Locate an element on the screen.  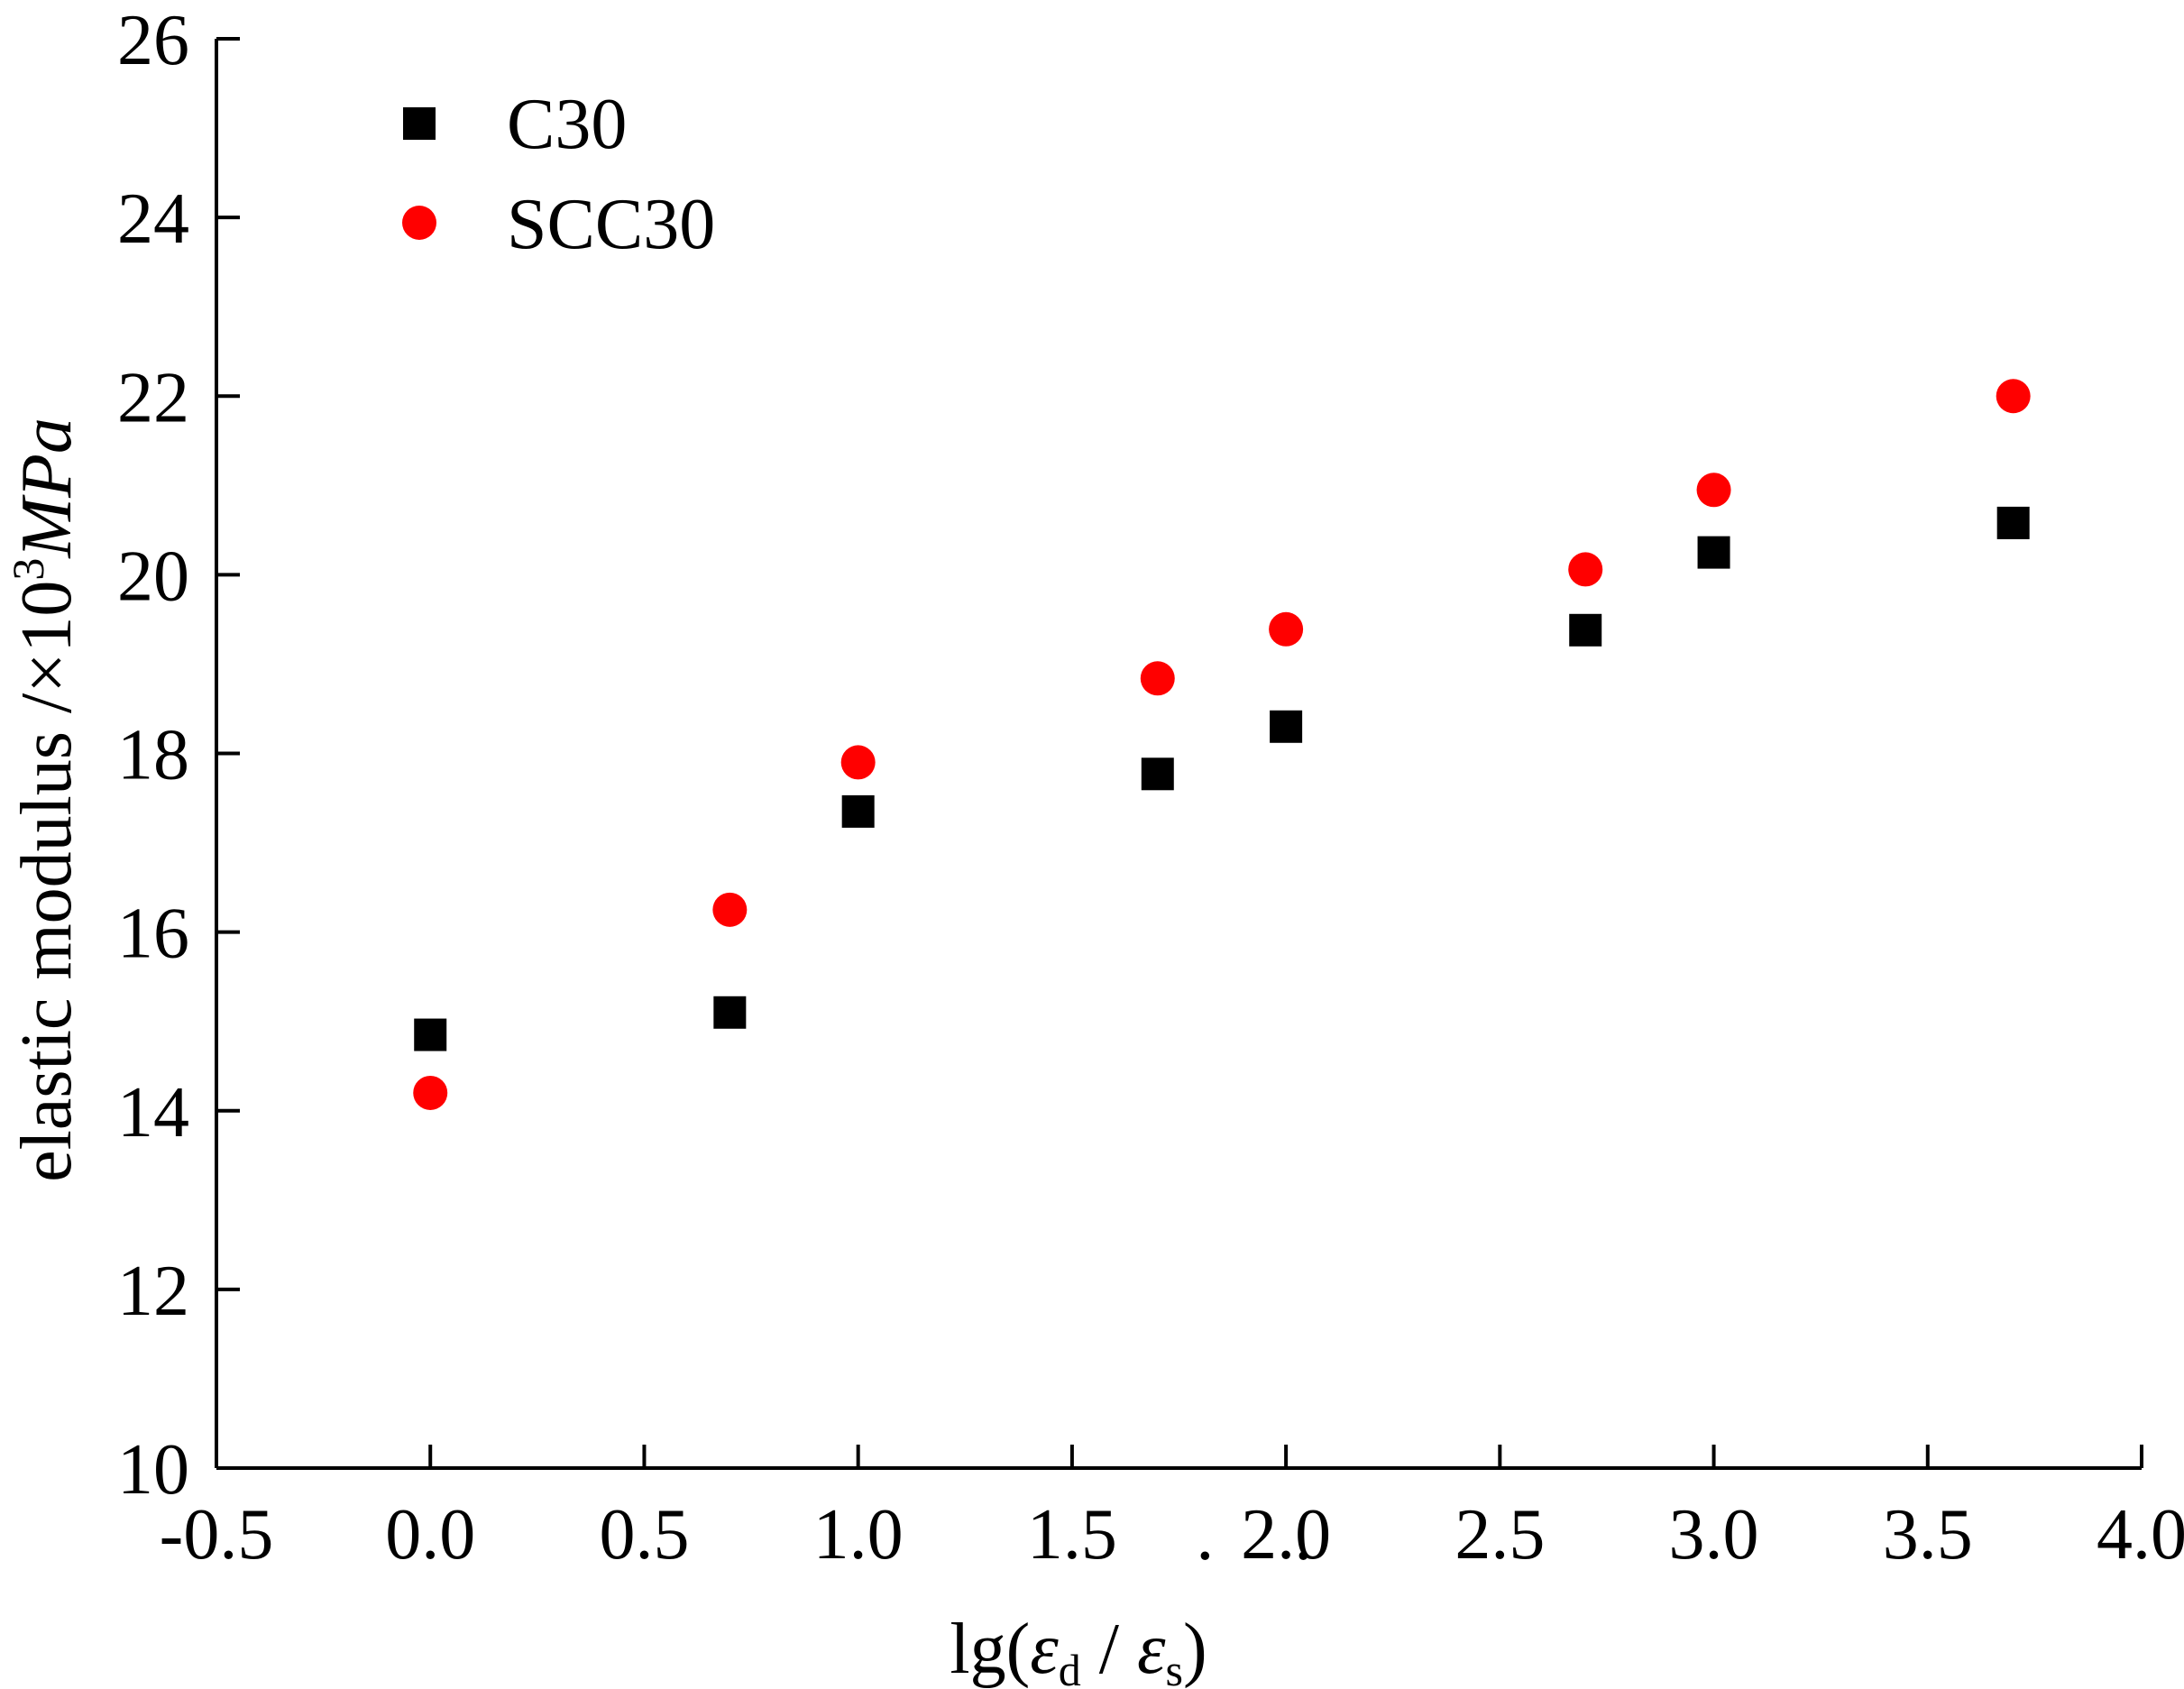
y-tick-label: 26 is located at coordinates (153, 40).